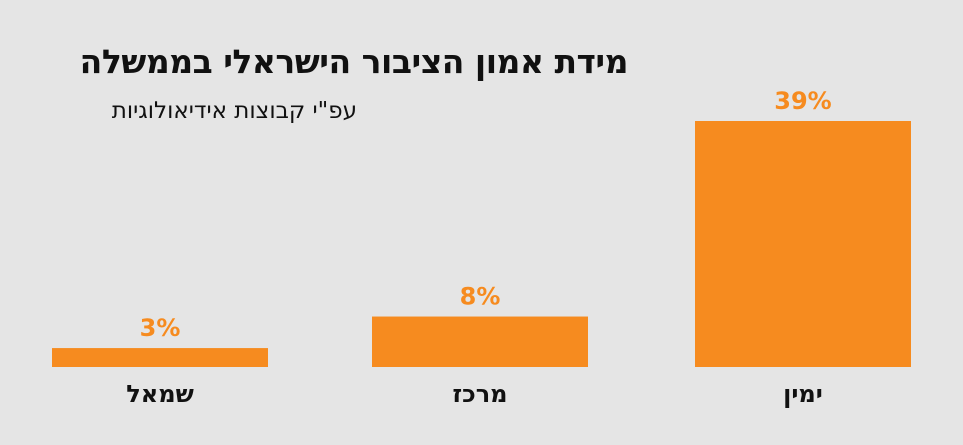 This screenshot has height=445, width=963. I want to click on category-label-3: שמאל, so click(160, 394).